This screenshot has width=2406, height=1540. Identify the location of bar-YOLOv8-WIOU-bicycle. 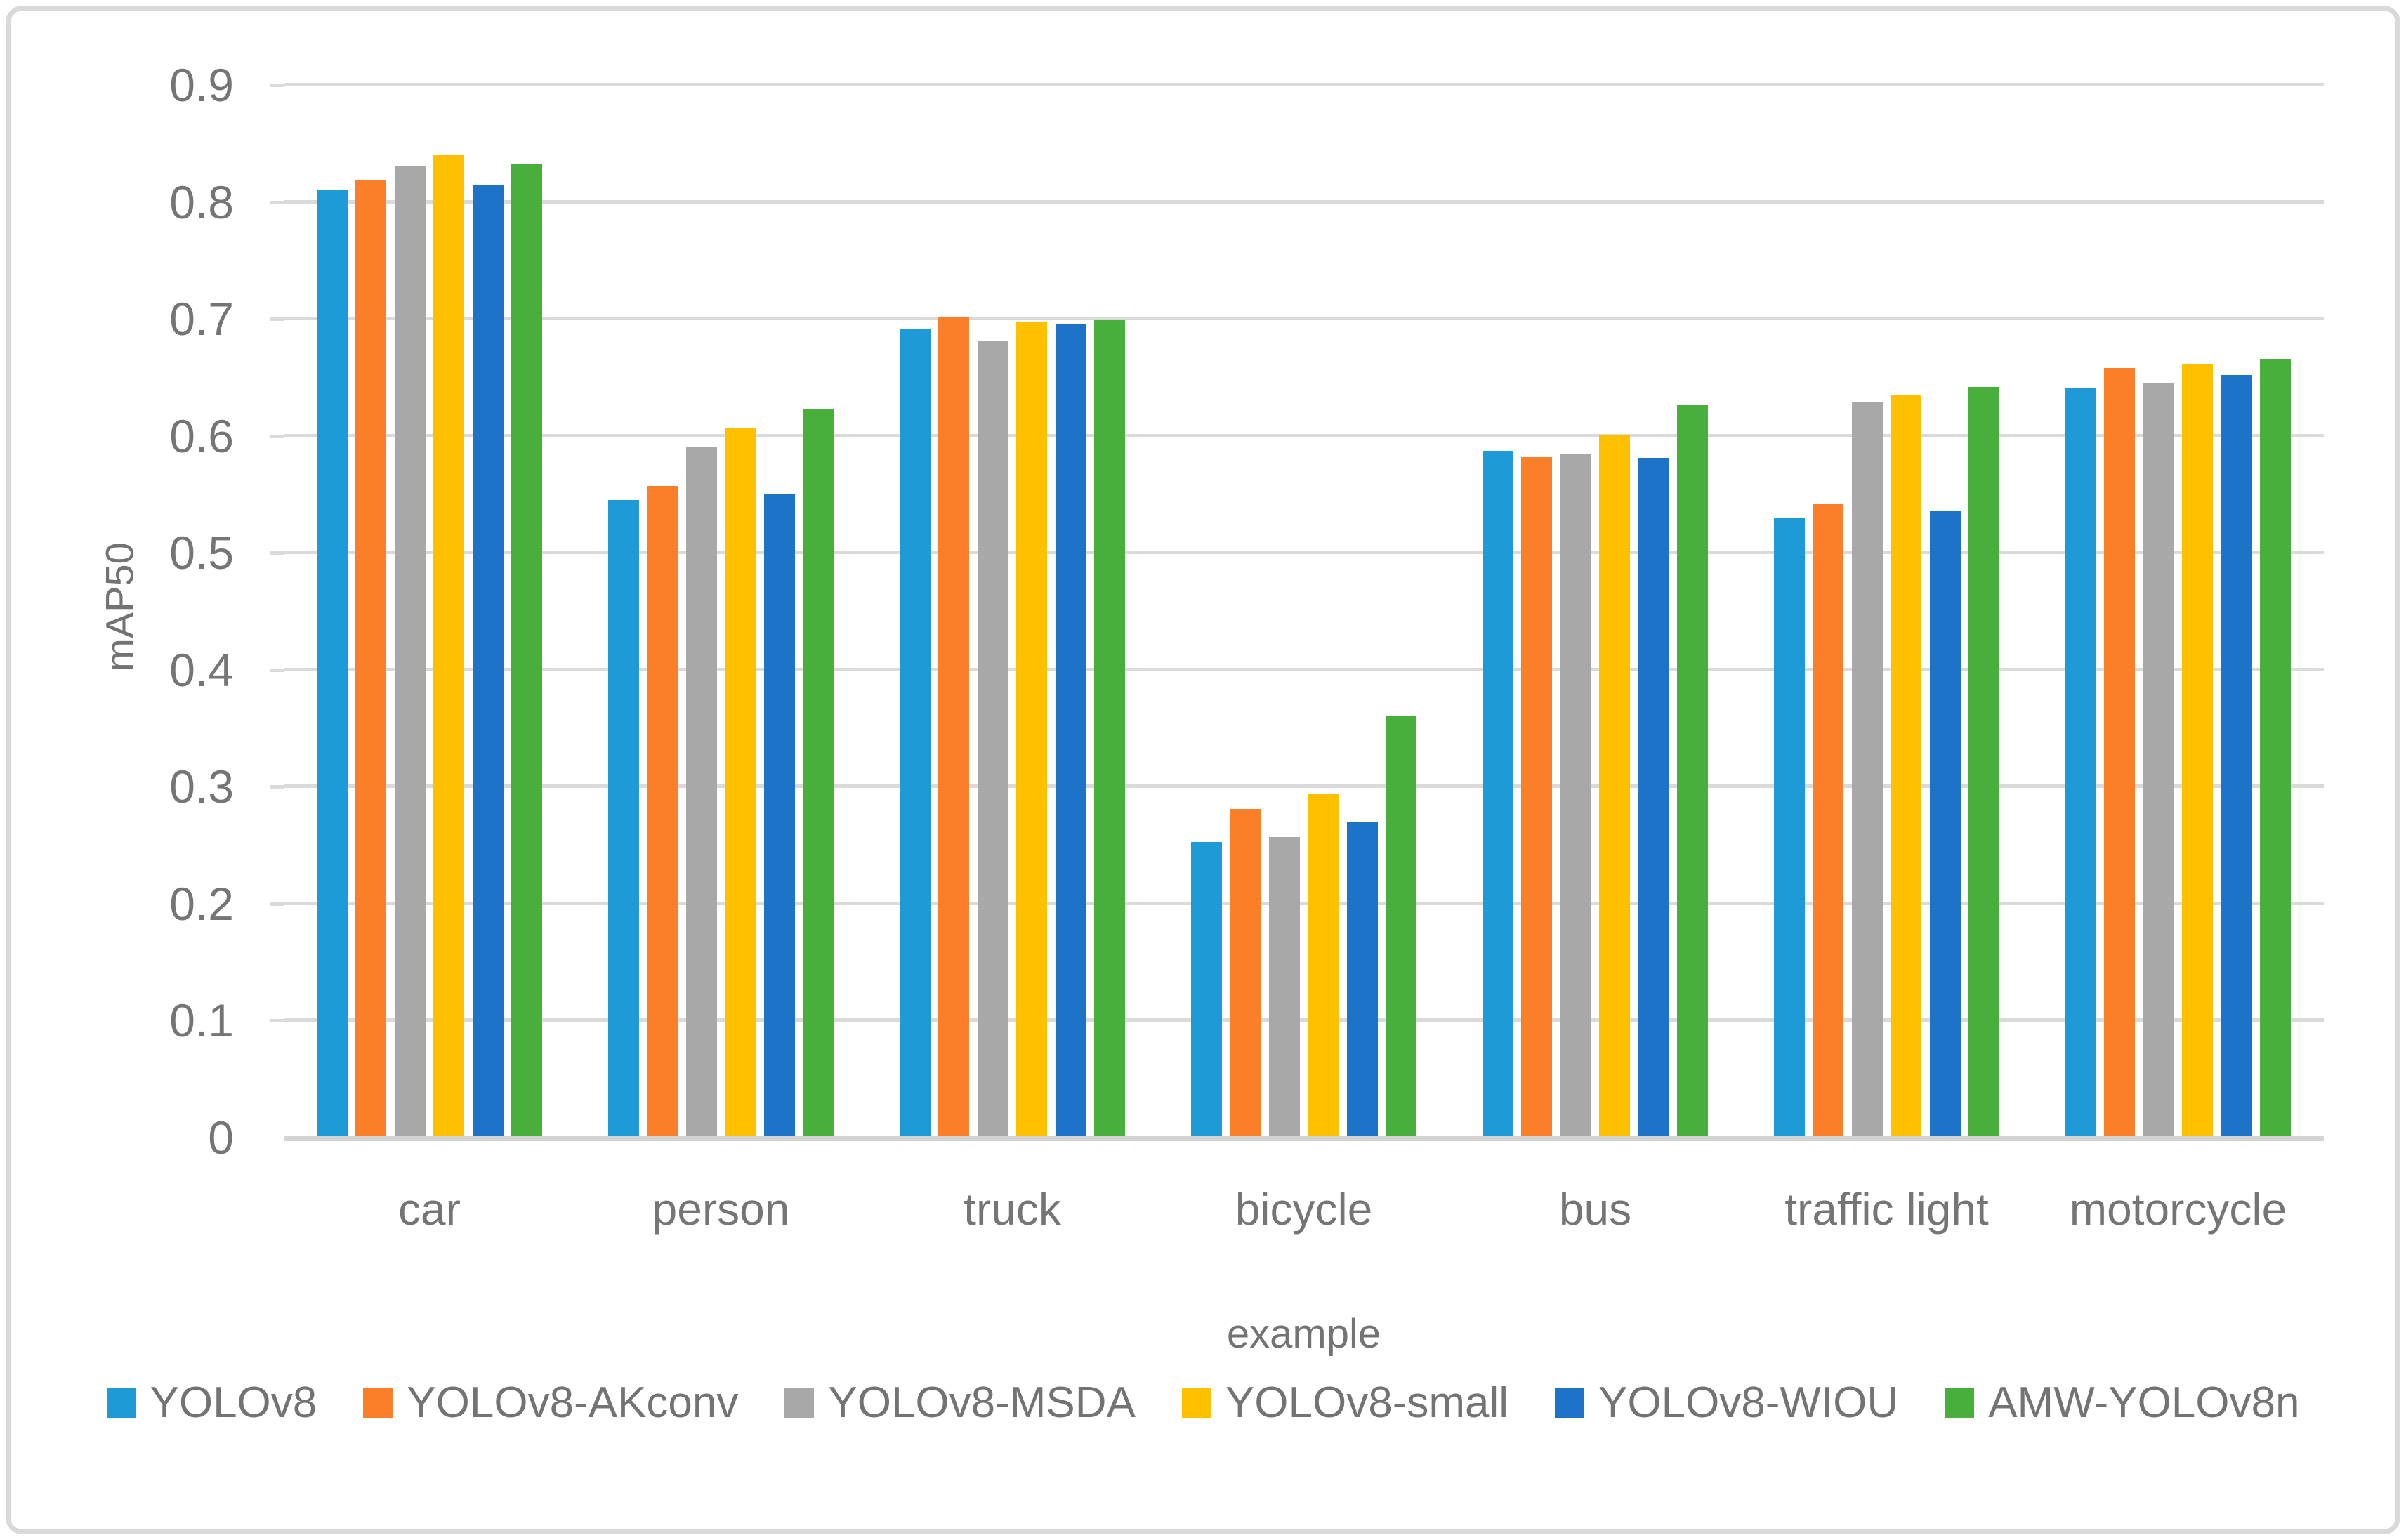
(1362, 980).